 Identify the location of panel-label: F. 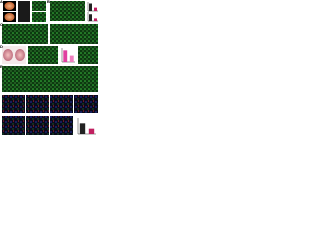
(1, 95).